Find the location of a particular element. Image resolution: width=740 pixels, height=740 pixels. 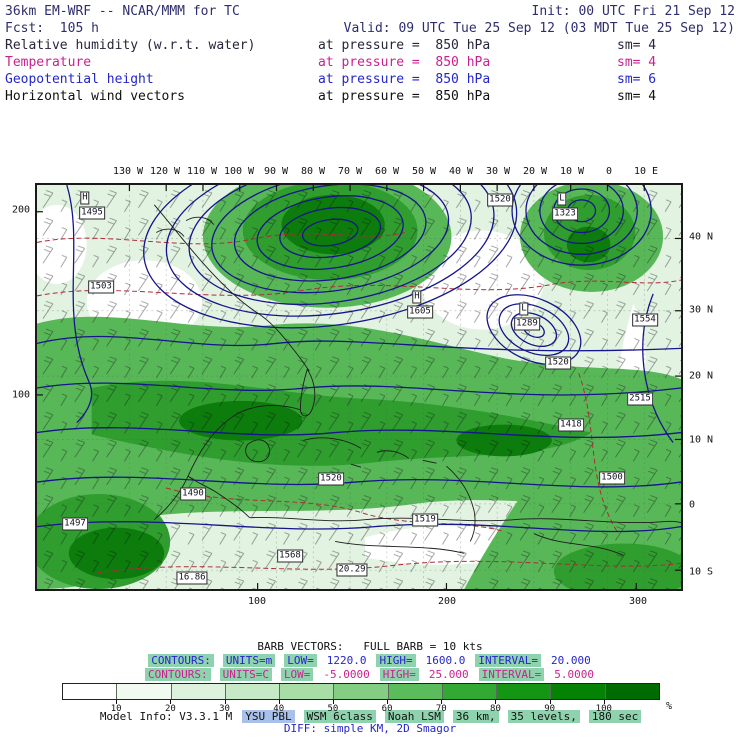

x-index-label: 300 is located at coordinates (638, 601).